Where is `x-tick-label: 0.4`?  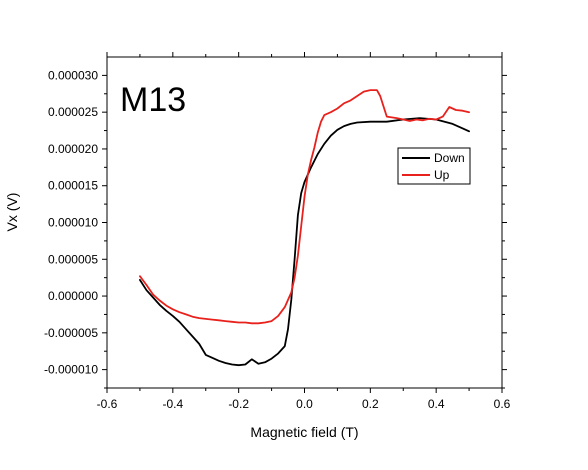 x-tick-label: 0.4 is located at coordinates (436, 404).